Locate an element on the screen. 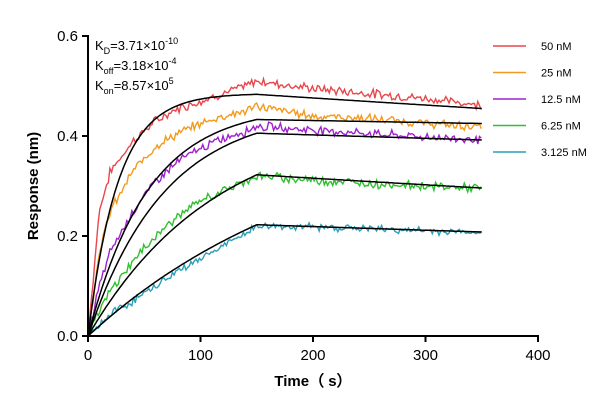  legend-entry: 12.5 nM is located at coordinates (561, 100).